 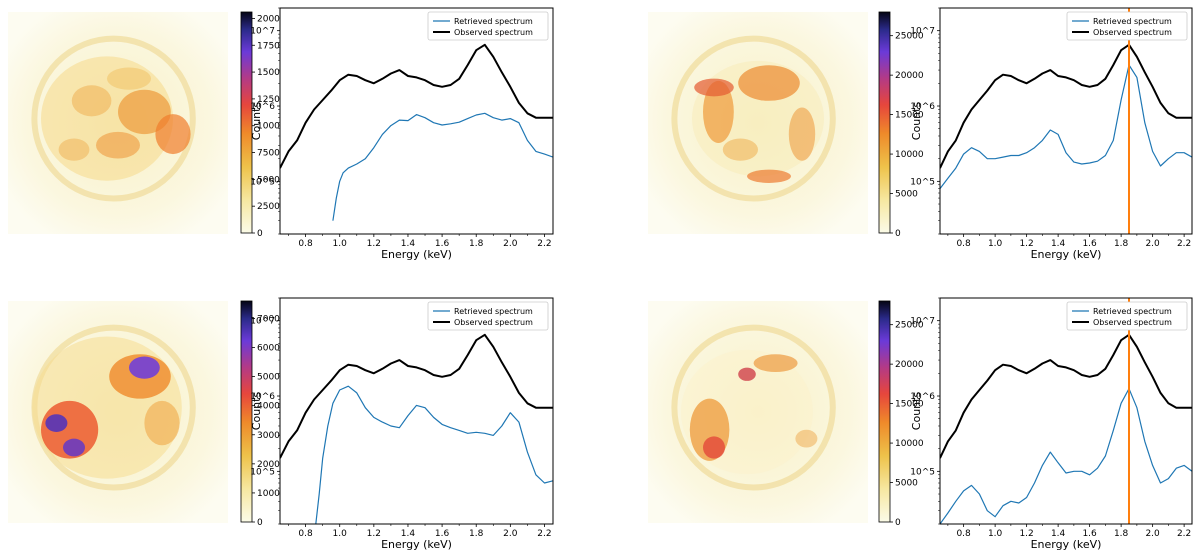 What do you see at coordinates (901, 414) in the screenshot?
I see `colorbar: 25000 20000 15000 10000 5000 0` at bounding box center [901, 414].